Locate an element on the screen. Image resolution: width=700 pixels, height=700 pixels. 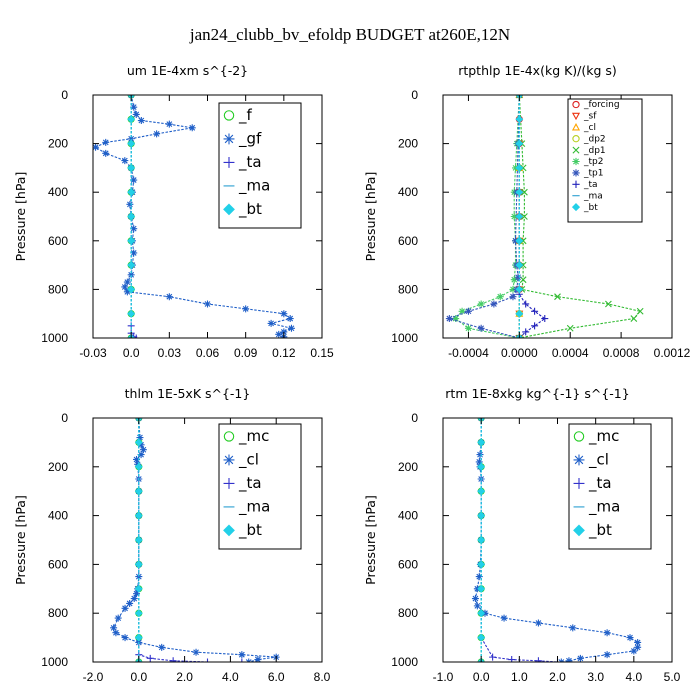
x-tick-label: 0.09 is located at coordinates (246, 353).